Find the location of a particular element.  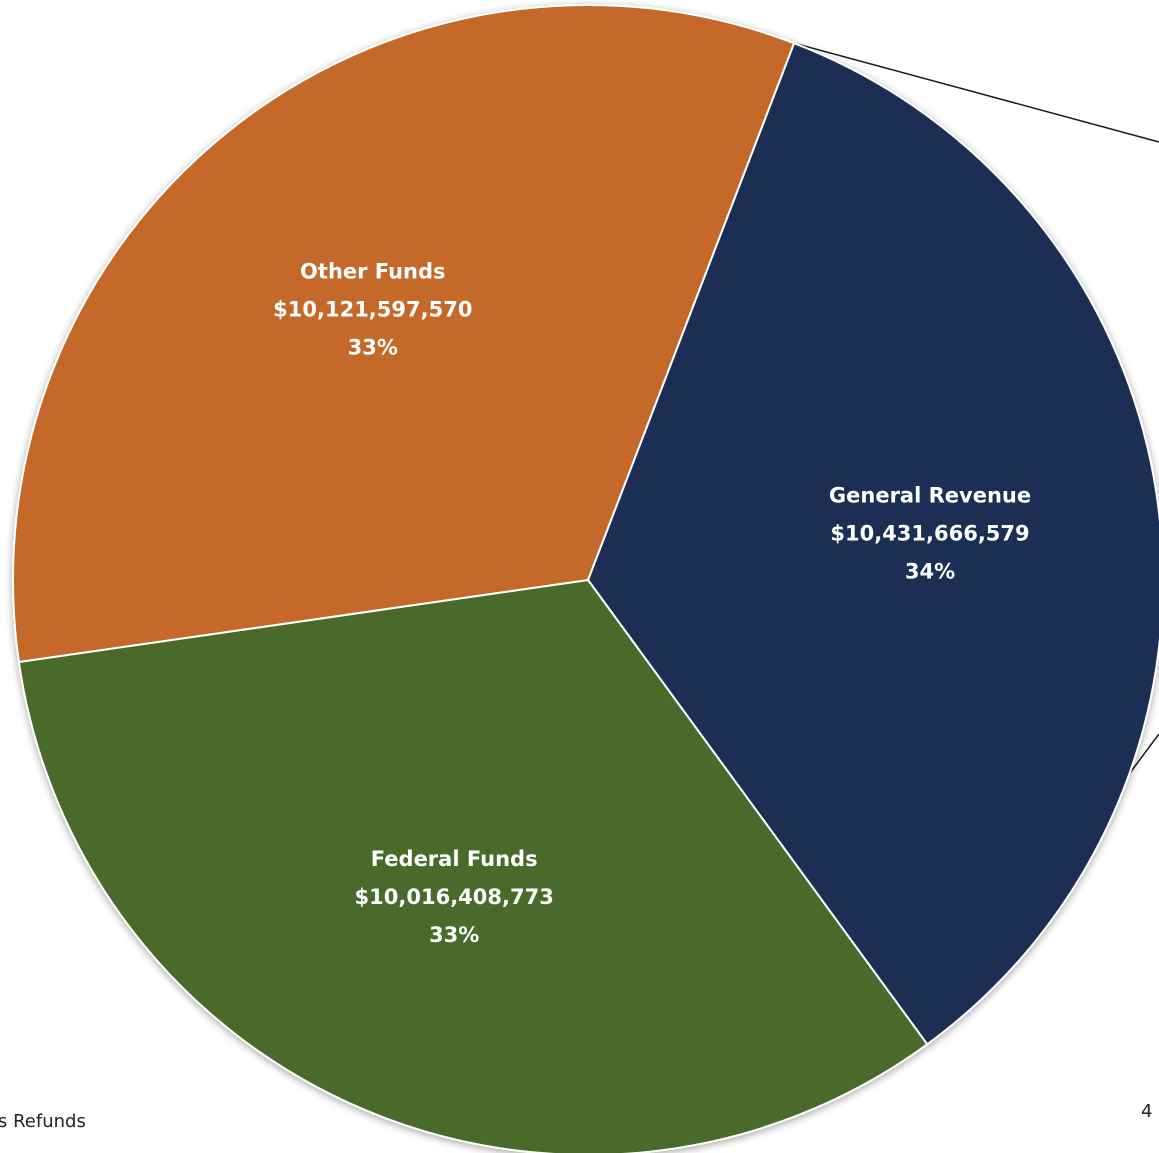

slice-label-value-other-funds: $10,121,597,570 is located at coordinates (372, 309).